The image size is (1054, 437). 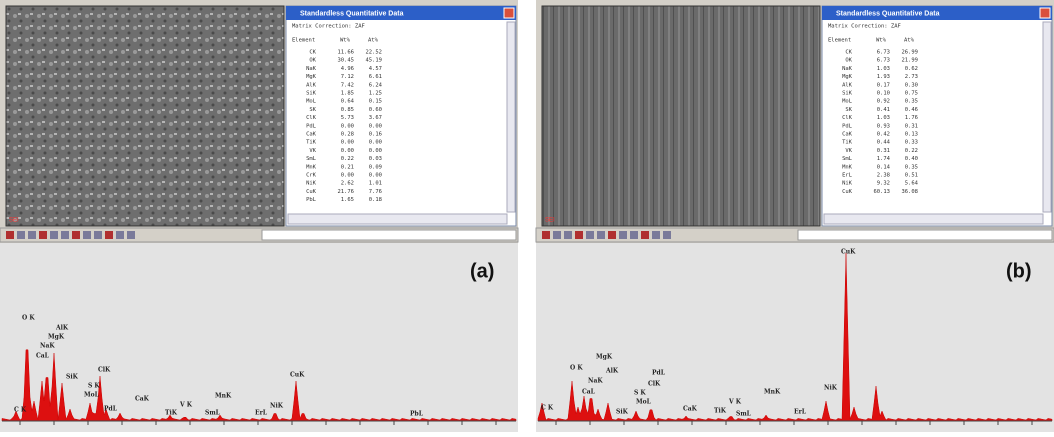 What do you see at coordinates (311, 159) in the screenshot?
I see `table-cell: SmL` at bounding box center [311, 159].